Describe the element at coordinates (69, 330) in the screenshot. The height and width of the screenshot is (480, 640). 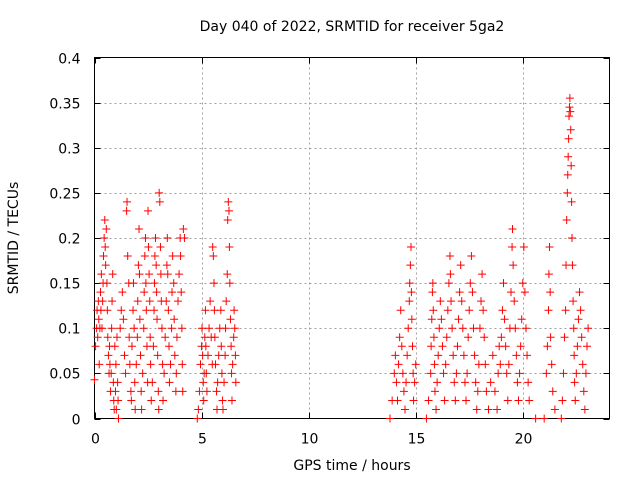
I see `y-tick-label: 0.1` at that location.